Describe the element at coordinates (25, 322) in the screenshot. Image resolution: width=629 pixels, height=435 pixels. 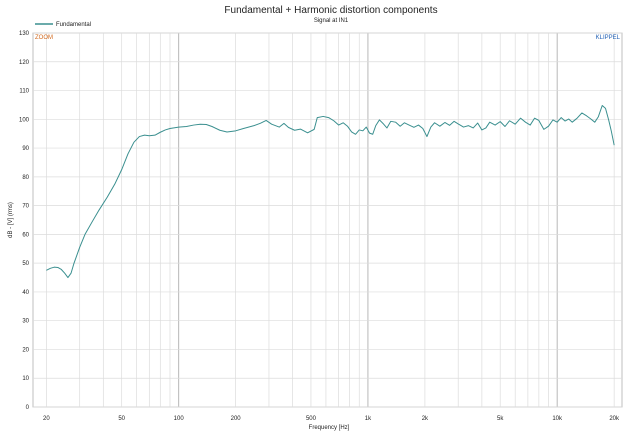
I see `y-tick-label: 30` at that location.